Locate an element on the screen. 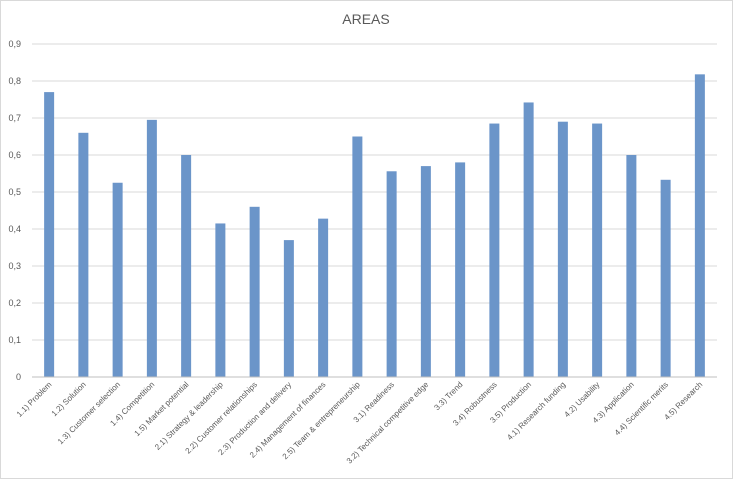  y-tick-label: 0,7 is located at coordinates (14, 118).